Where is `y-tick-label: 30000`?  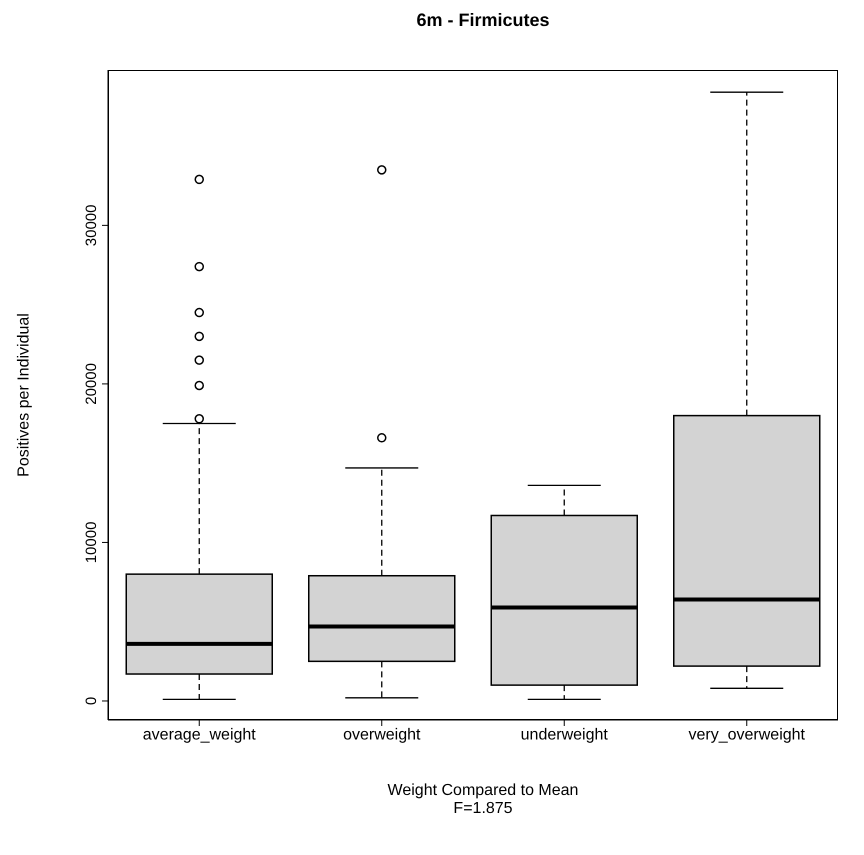 y-tick-label: 30000 is located at coordinates (91, 225).